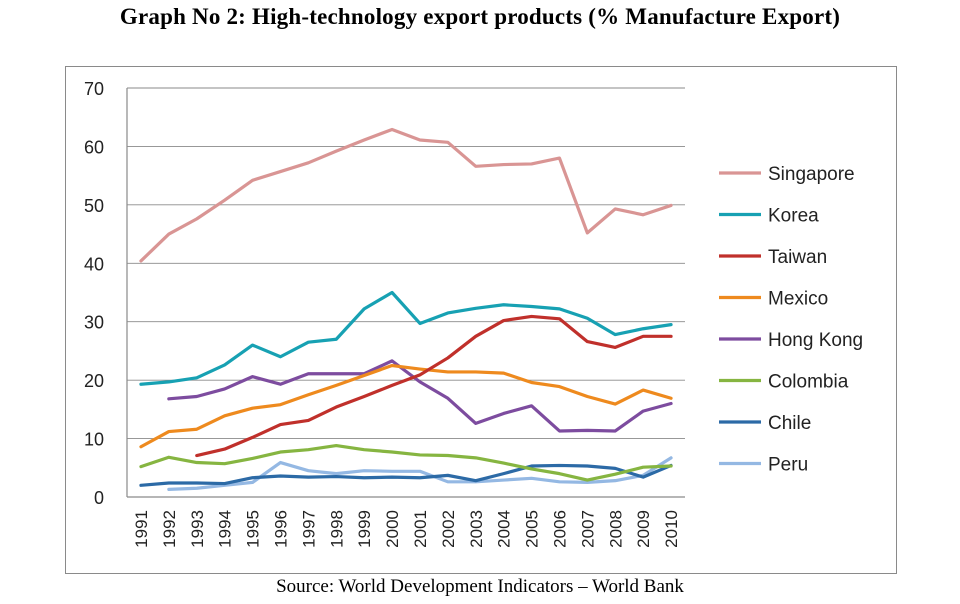  I want to click on legend-label: Taiwan, so click(797, 257).